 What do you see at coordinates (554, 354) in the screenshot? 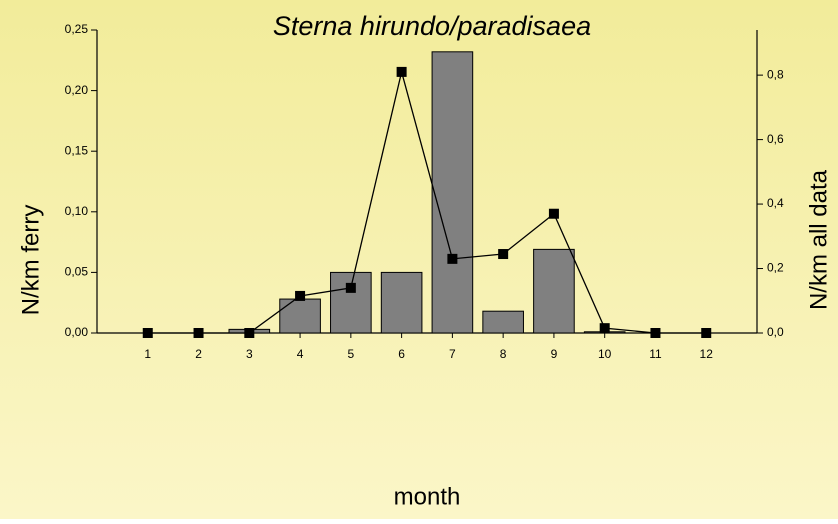
I see `x-tick-label: 9` at bounding box center [554, 354].